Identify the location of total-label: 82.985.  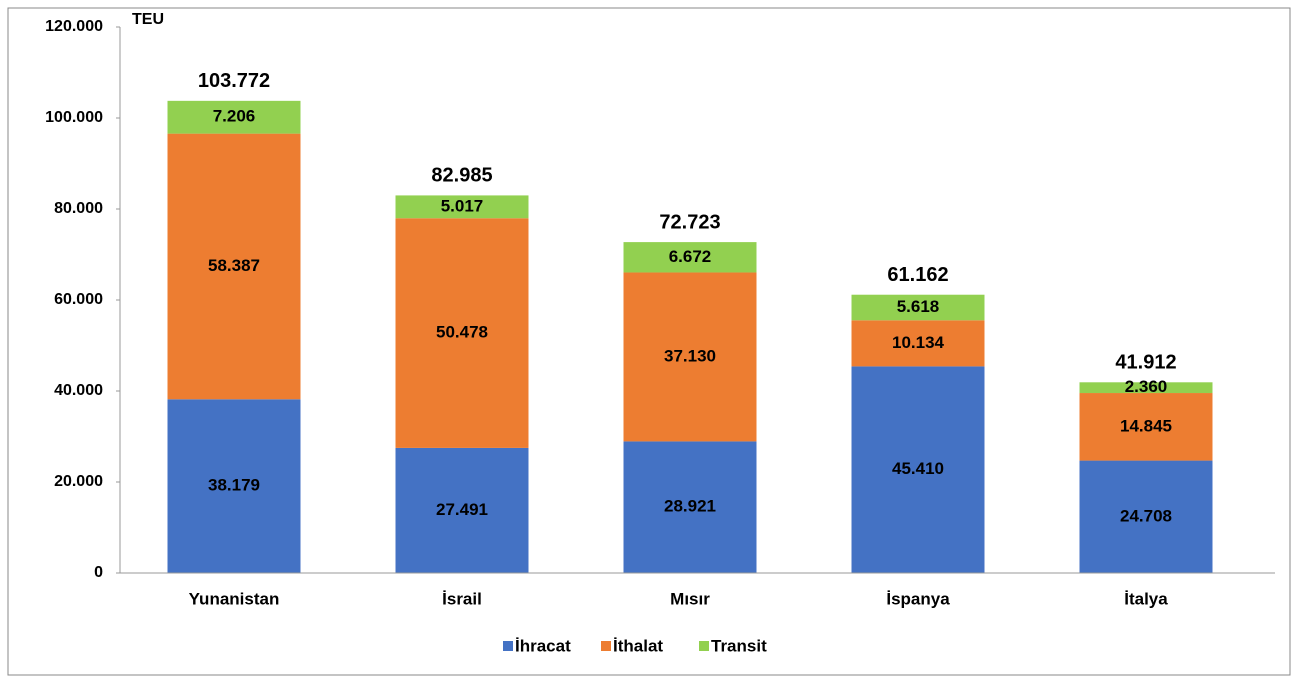
(461, 176).